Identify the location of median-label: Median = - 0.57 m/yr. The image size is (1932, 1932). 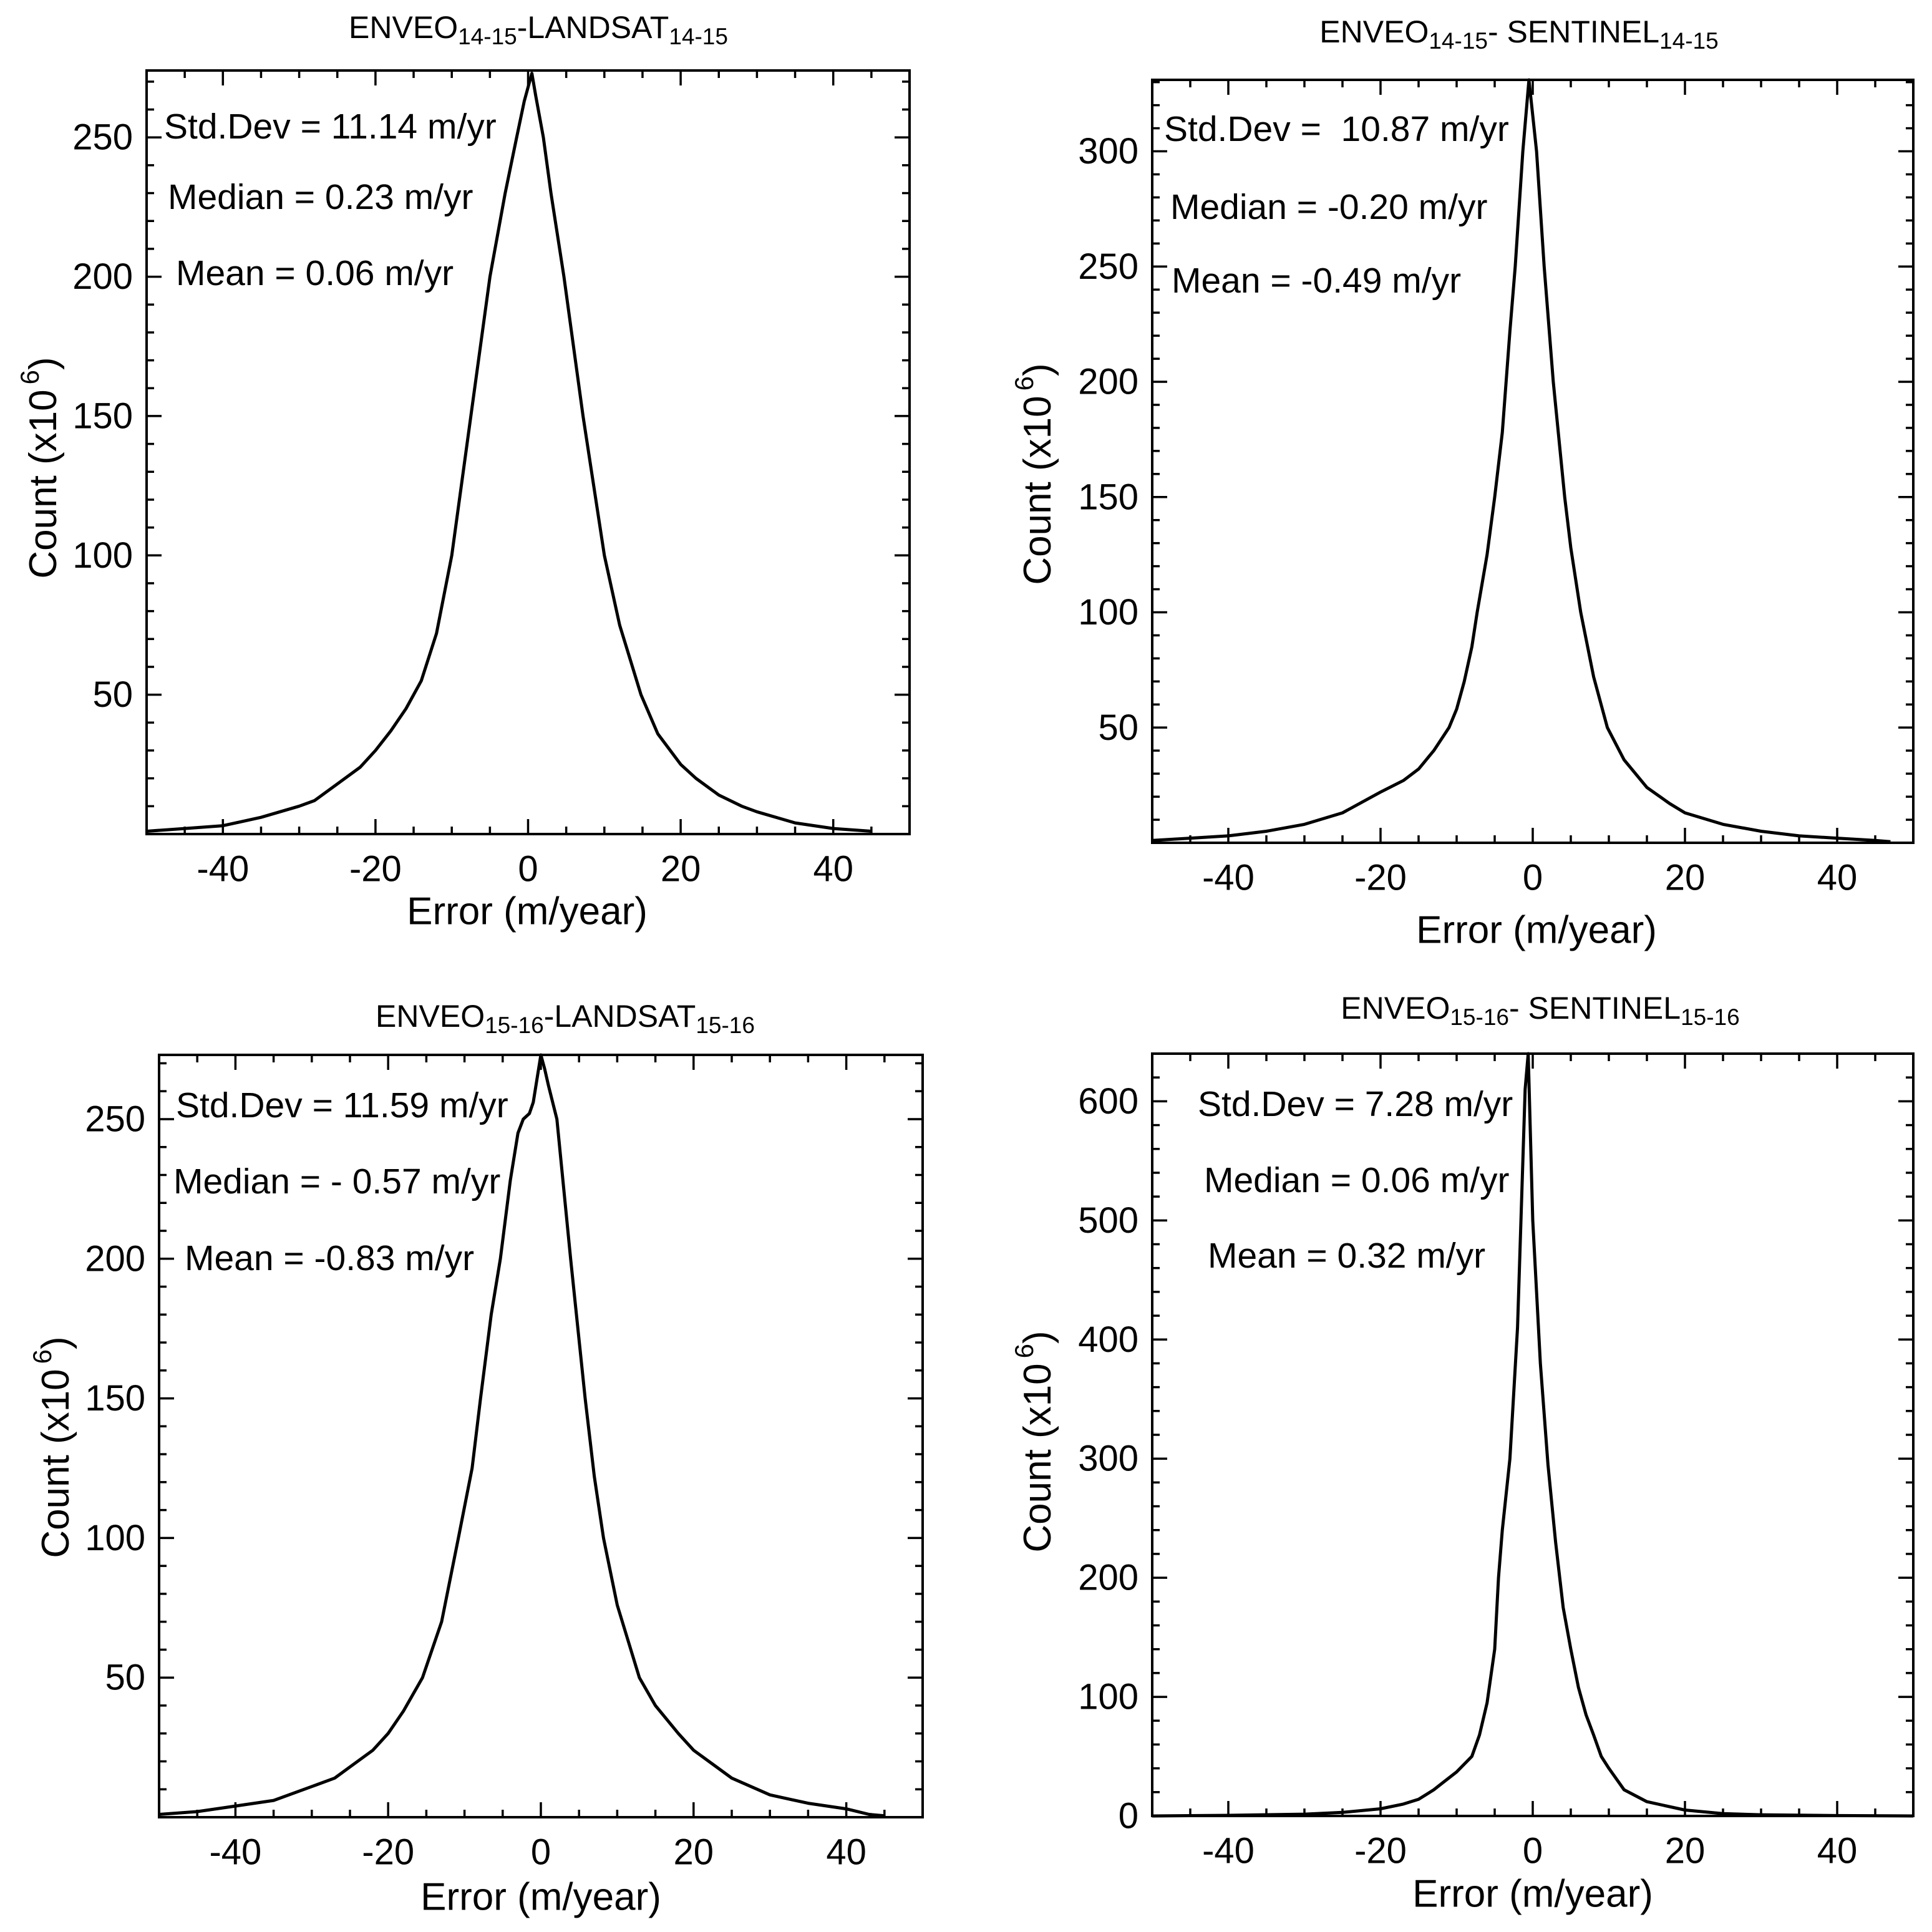
(336, 1181).